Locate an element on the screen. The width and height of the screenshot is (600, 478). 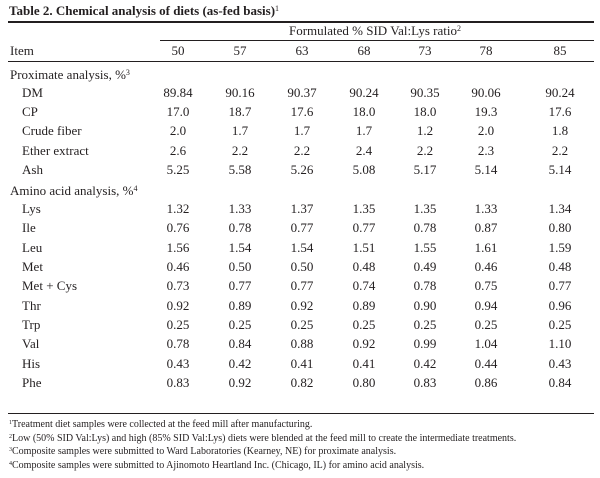
row-label: DM is located at coordinates (32, 92).